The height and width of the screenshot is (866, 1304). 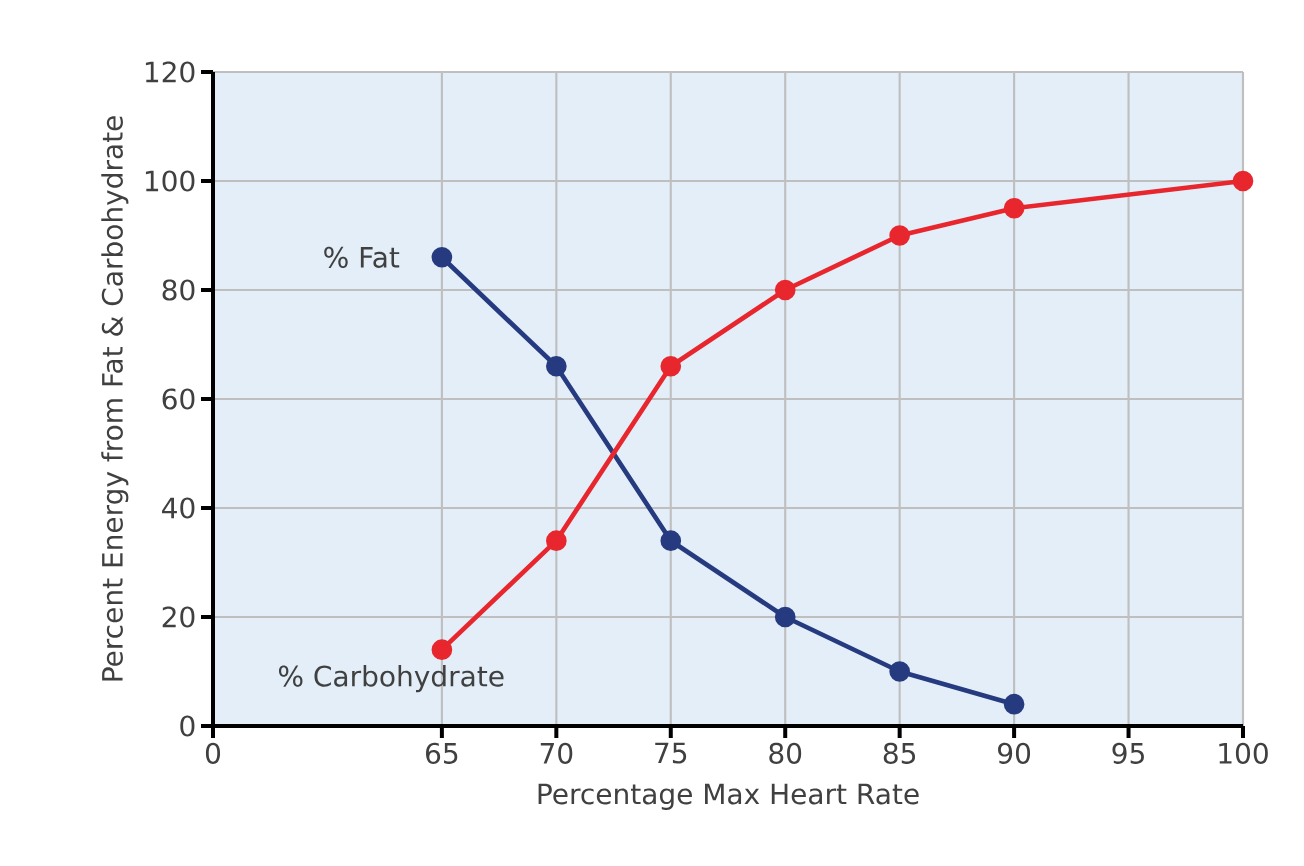 I want to click on y-tick-label: 40, so click(x=178, y=508).